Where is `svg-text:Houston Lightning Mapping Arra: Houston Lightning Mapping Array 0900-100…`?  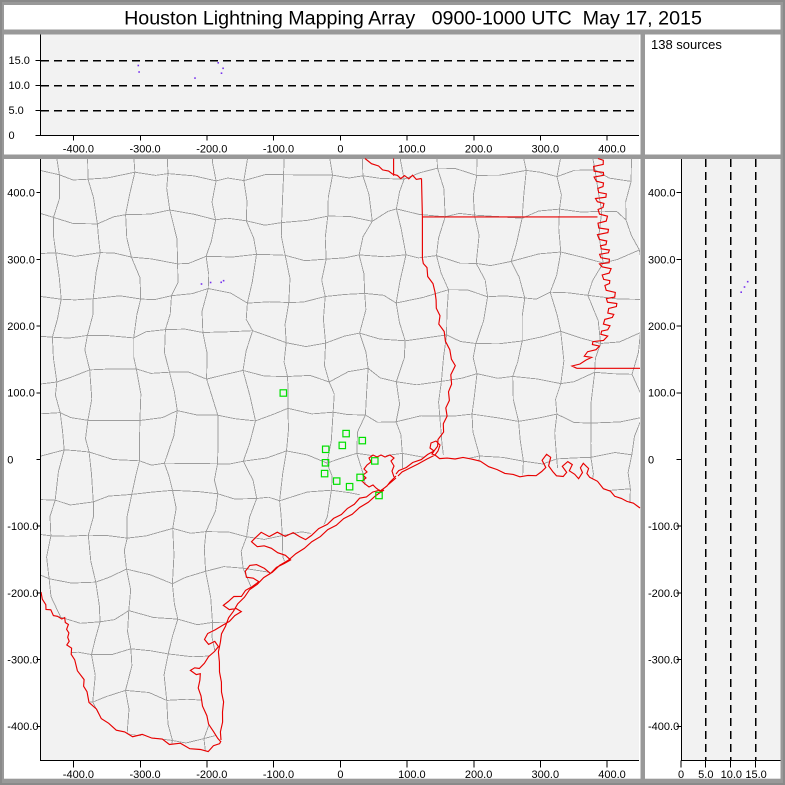
svg-text:Houston Lightning Mapping Arra: Houston Lightning Mapping Array 0900-100… is located at coordinates (413, 18).